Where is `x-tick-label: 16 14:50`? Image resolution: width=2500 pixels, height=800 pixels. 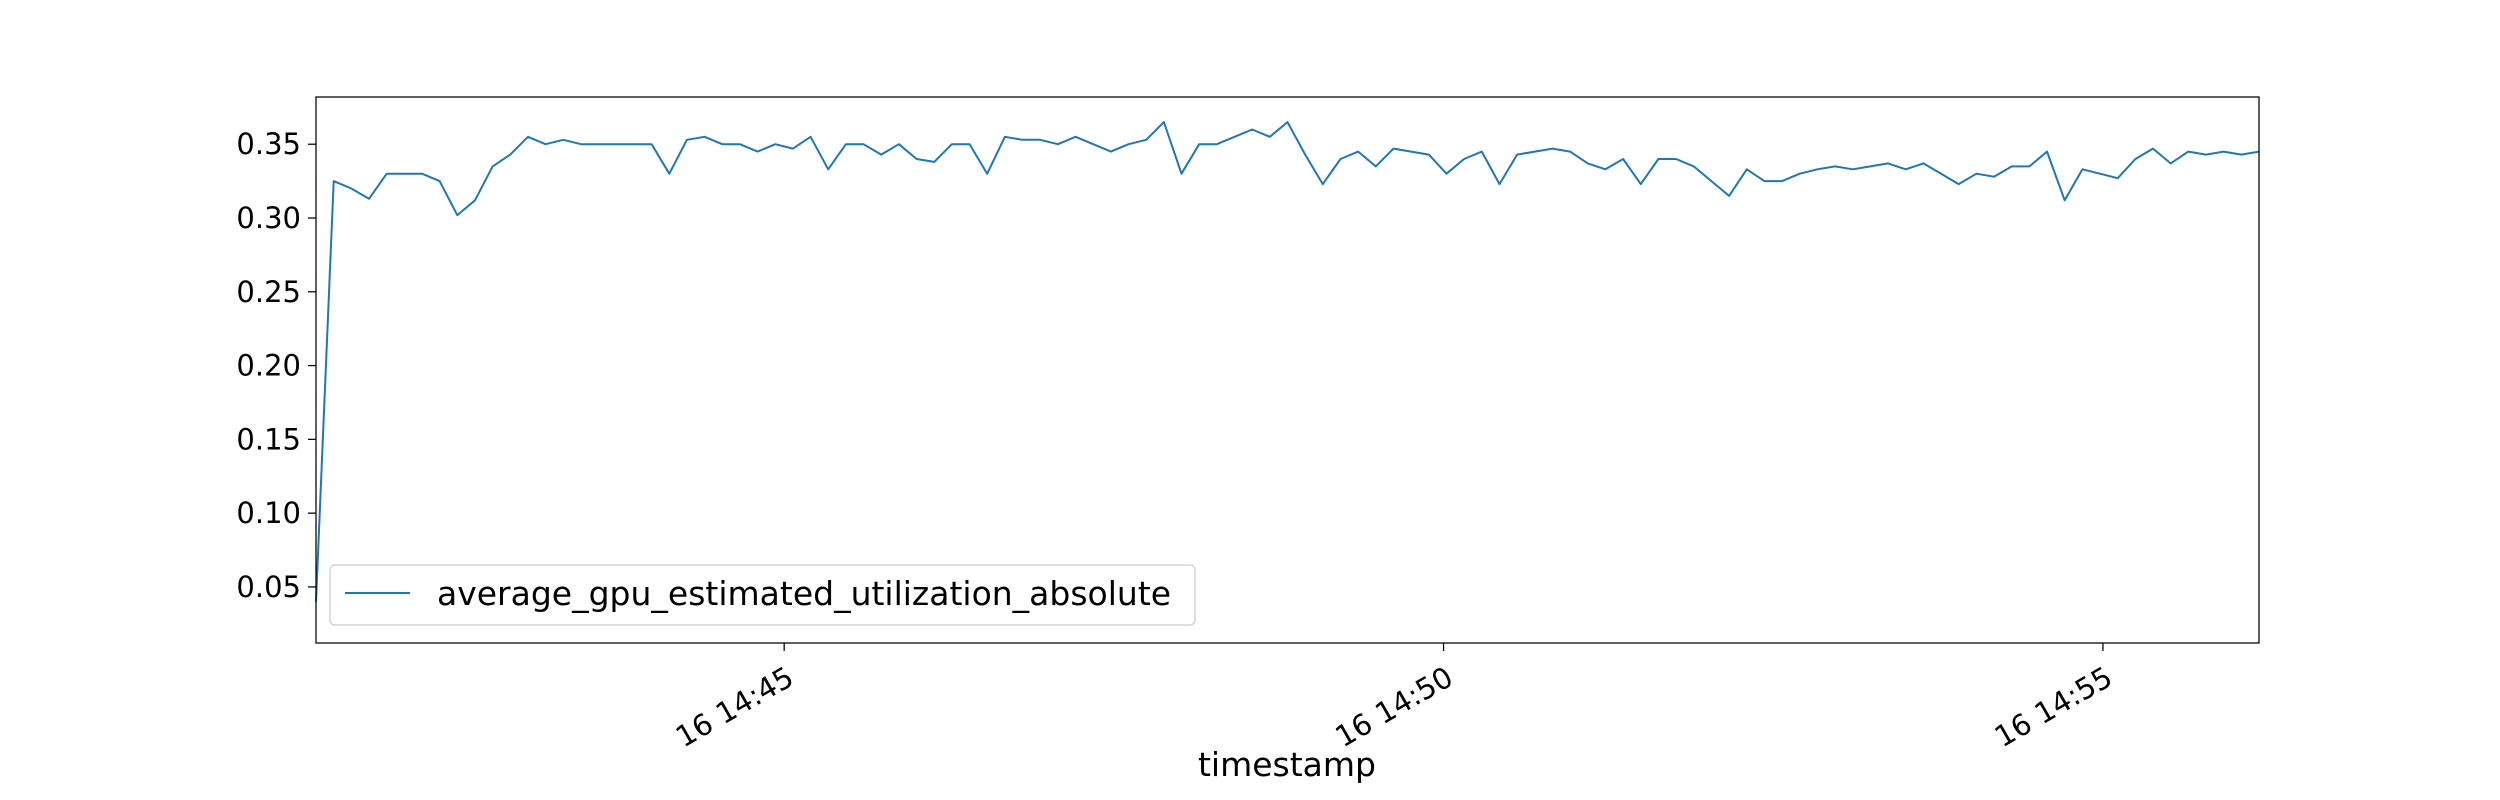 x-tick-label: 16 14:50 is located at coordinates (1393, 707).